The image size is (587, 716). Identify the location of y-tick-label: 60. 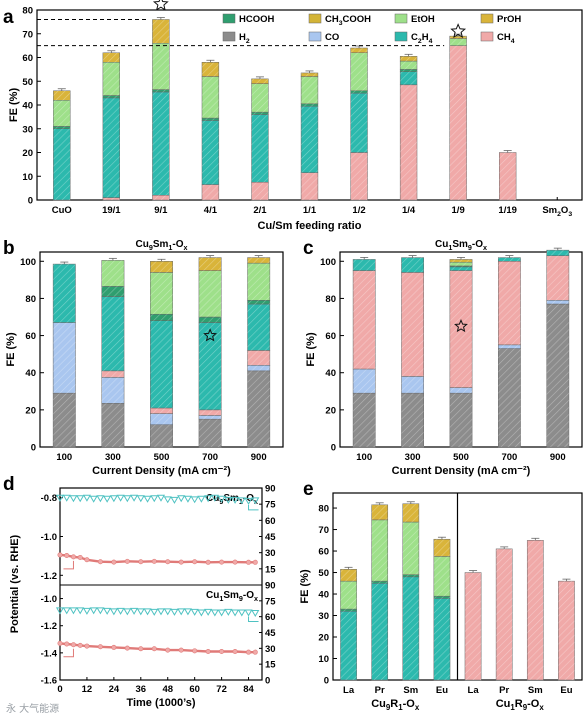
(323, 552).